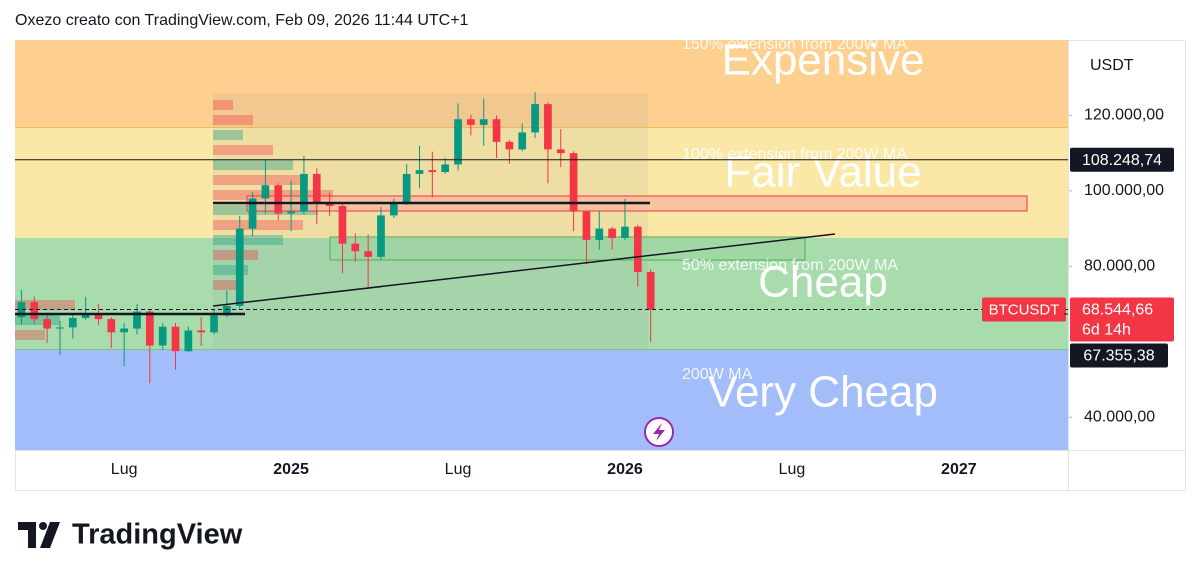 This screenshot has height=580, width=1200. Describe the element at coordinates (1117, 310) in the screenshot. I see `last-price-label: 68.544,66` at that location.